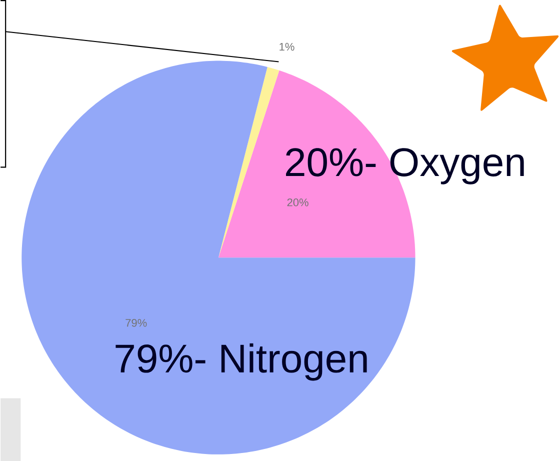 The height and width of the screenshot is (461, 560). What do you see at coordinates (405, 166) in the screenshot?
I see `slice-label: 20%- Oxygen` at bounding box center [405, 166].